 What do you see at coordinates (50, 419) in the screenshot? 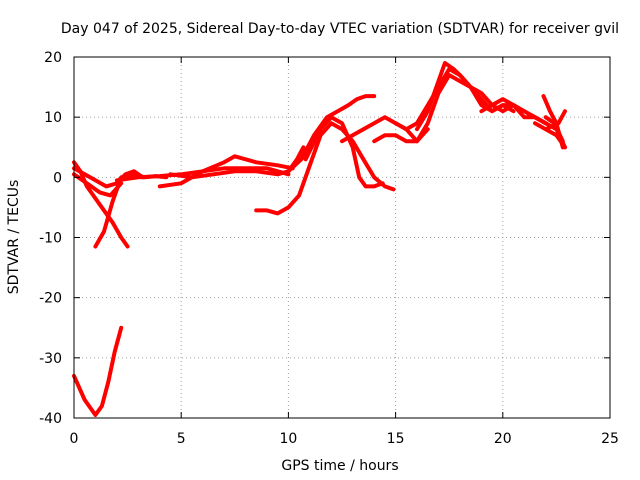
I see `y-tick-label: -40` at bounding box center [50, 419].